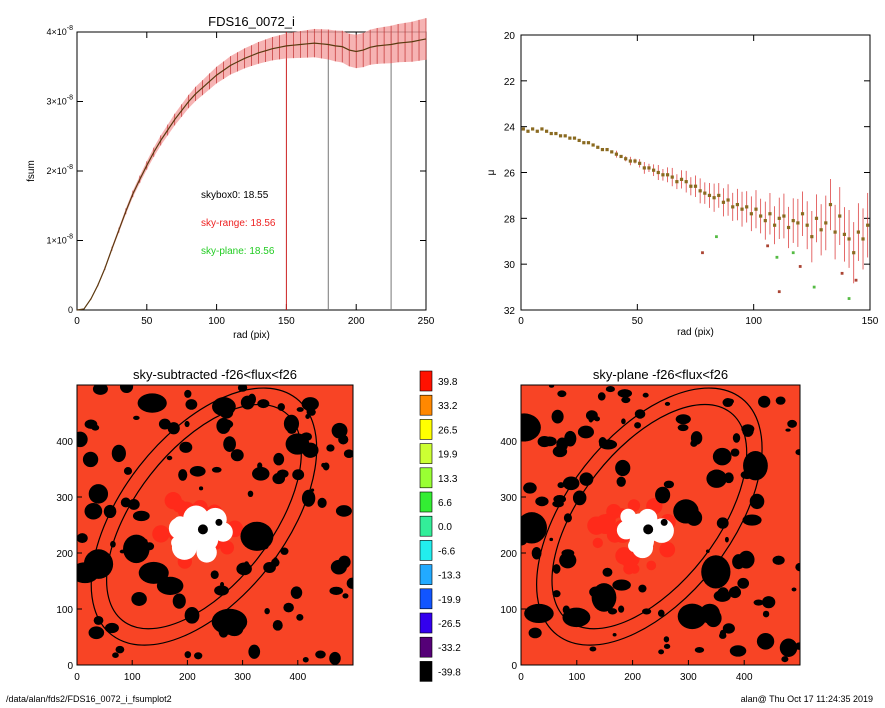 The image size is (885, 708). Describe the element at coordinates (508, 442) in the screenshot. I see `y-tick-label: 400` at that location.